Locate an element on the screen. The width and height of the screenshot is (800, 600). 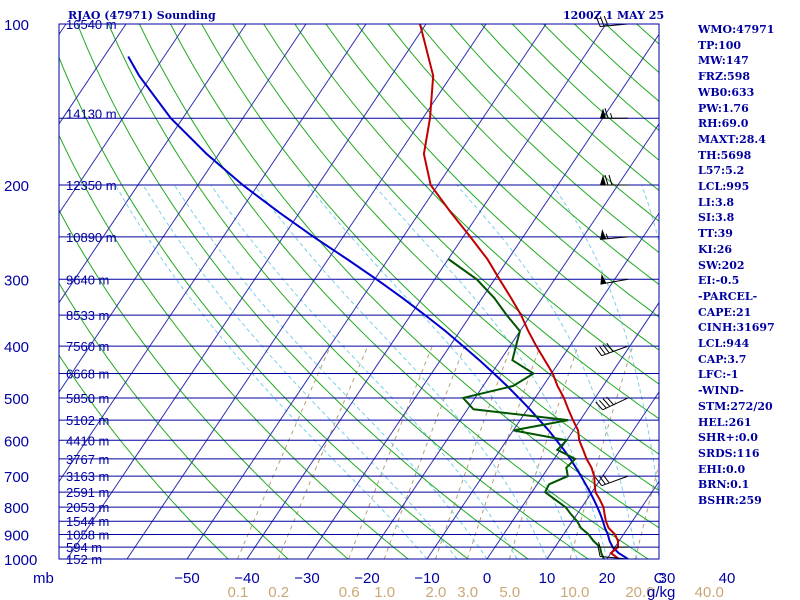
height-label: 5850 m is located at coordinates (87, 398).